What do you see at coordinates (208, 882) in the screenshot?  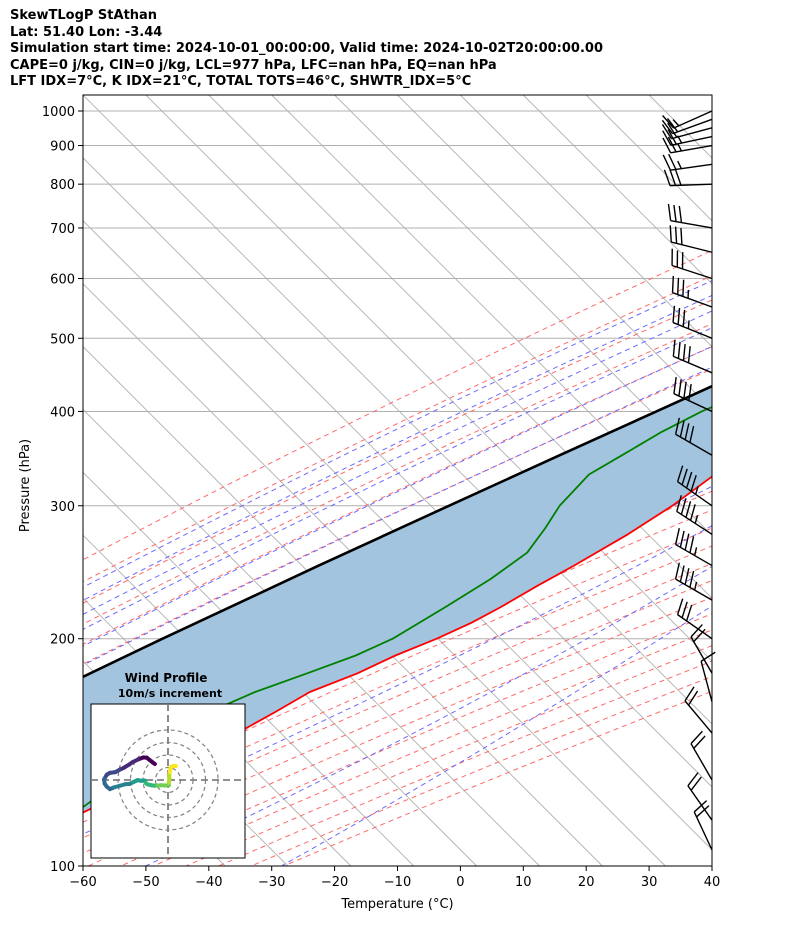 I see `x-tick-label: −40` at bounding box center [208, 882].